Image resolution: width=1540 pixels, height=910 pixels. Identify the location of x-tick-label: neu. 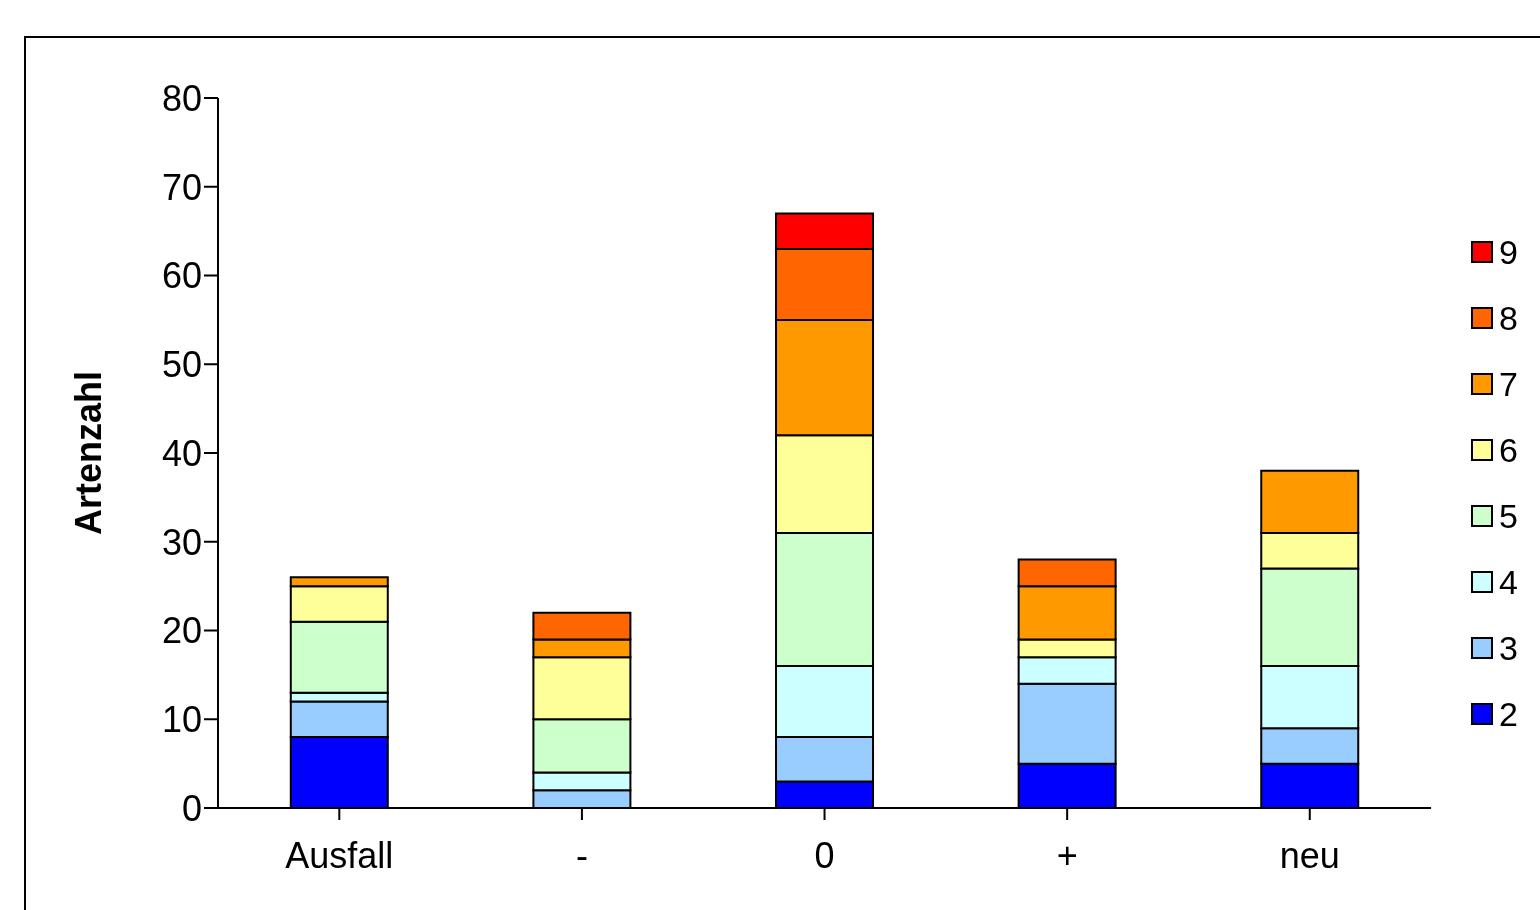
(1309, 855).